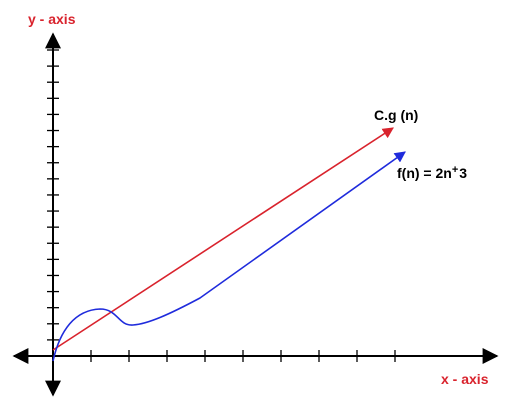  Describe the element at coordinates (53, 195) in the screenshot. I see `y-axis-ticks` at that location.